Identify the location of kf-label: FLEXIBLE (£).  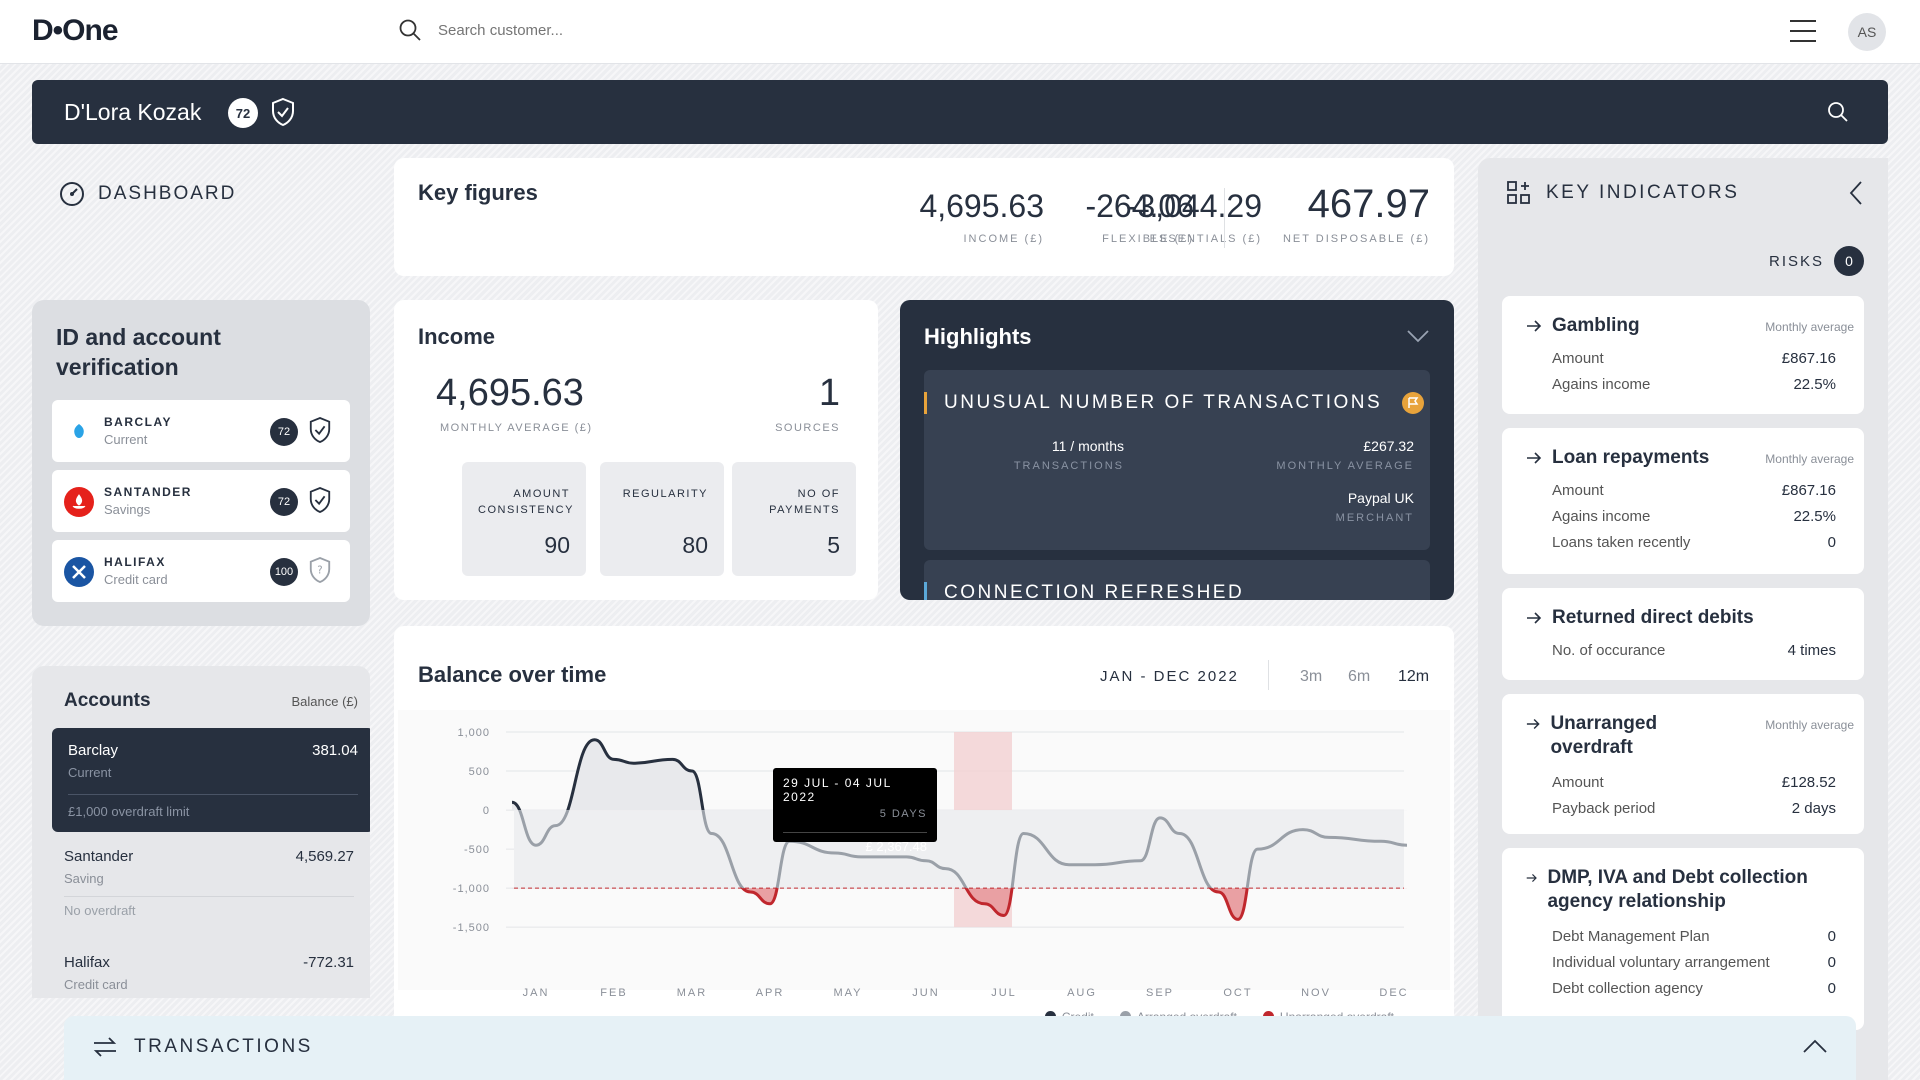
(1148, 239).